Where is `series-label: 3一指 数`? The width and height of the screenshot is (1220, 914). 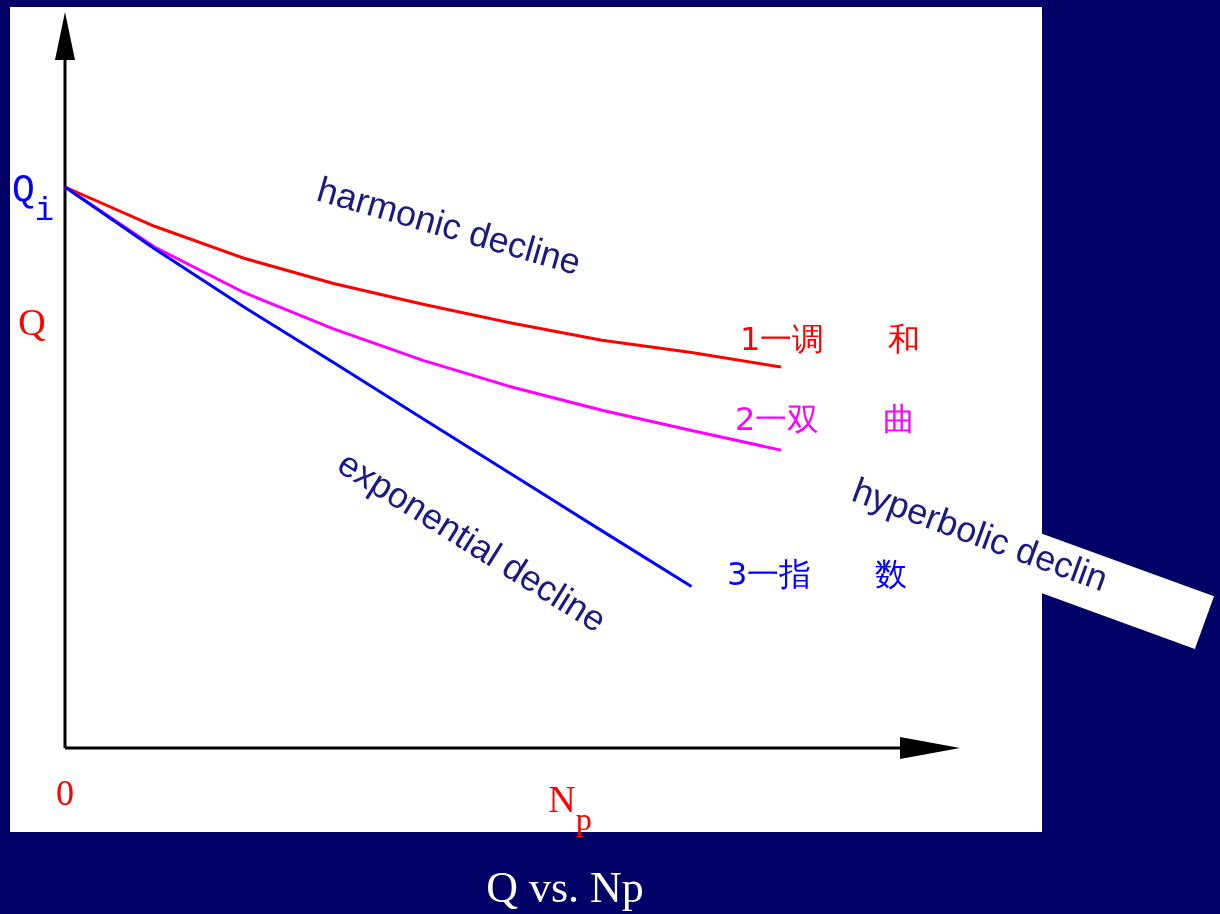 series-label: 3一指 数 is located at coordinates (817, 574).